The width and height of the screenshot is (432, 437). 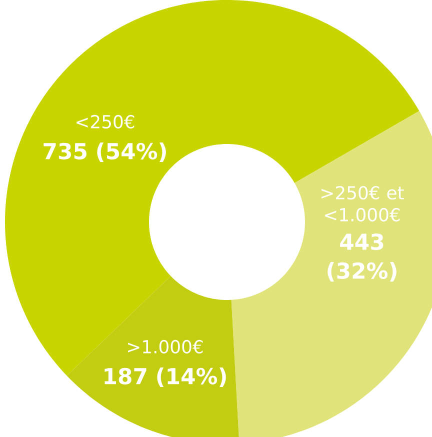 What do you see at coordinates (363, 204) in the screenshot?
I see `slice-label: >250€ et <1.000€` at bounding box center [363, 204].